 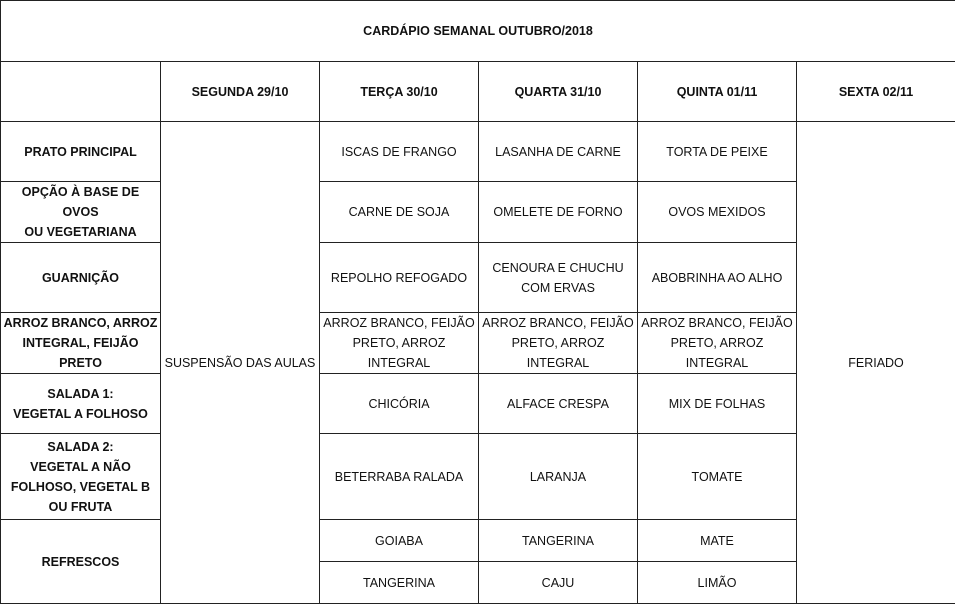 What do you see at coordinates (717, 404) in the screenshot?
I see `menu-cell: MIX DE FOLHAS` at bounding box center [717, 404].